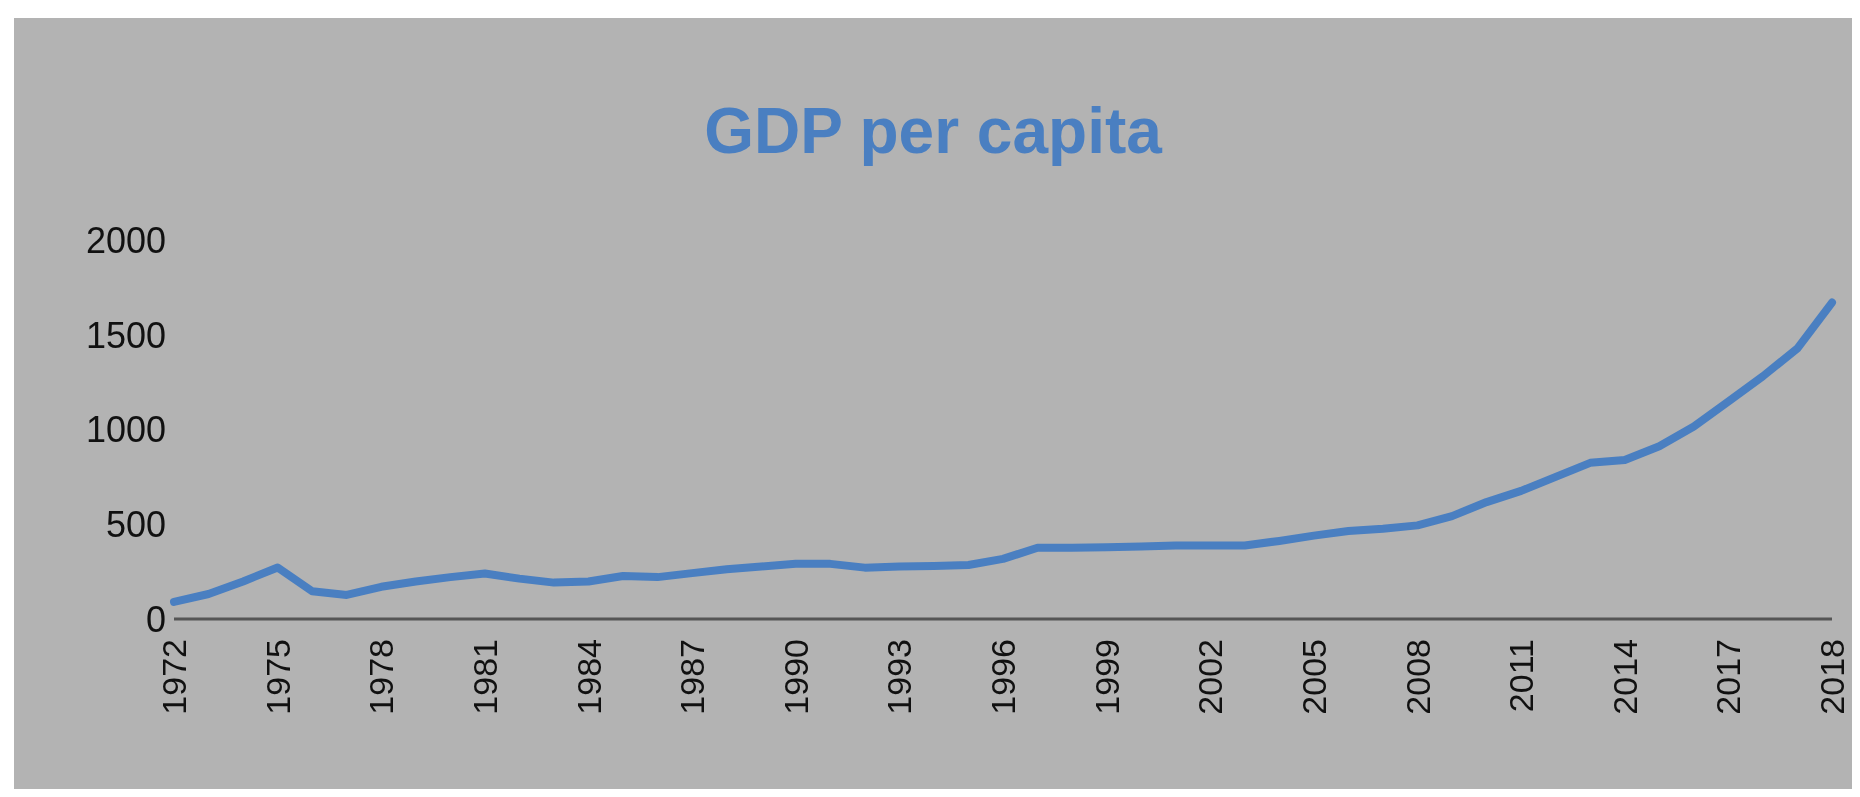 This screenshot has width=1860, height=797. What do you see at coordinates (1624, 677) in the screenshot?
I see `x-tick-label: 2014` at bounding box center [1624, 677].